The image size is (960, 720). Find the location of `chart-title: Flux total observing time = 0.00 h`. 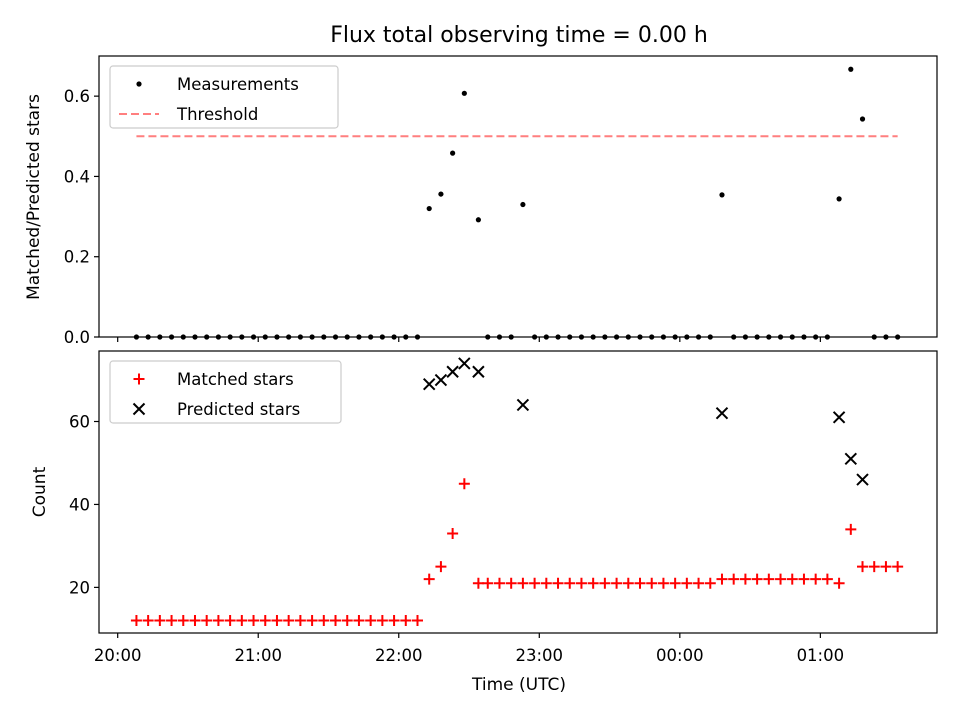

chart-title: Flux total observing time = 0.00 h is located at coordinates (519, 35).